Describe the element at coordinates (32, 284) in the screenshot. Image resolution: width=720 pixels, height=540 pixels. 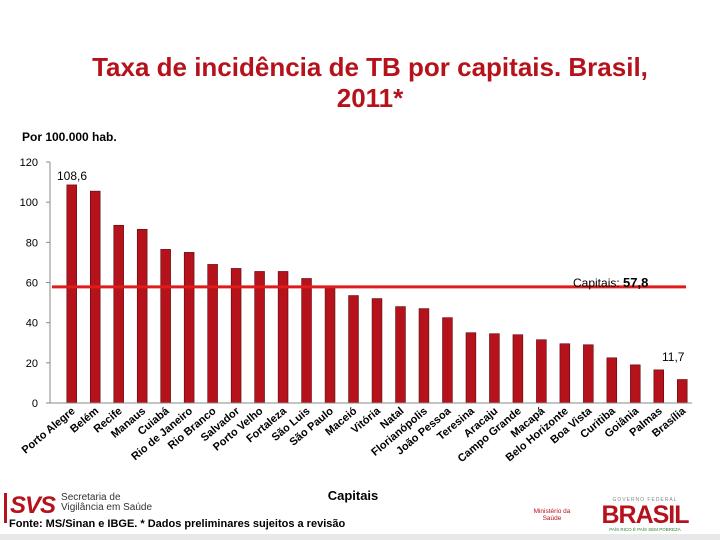
I see `y-tick-label: 60` at that location.